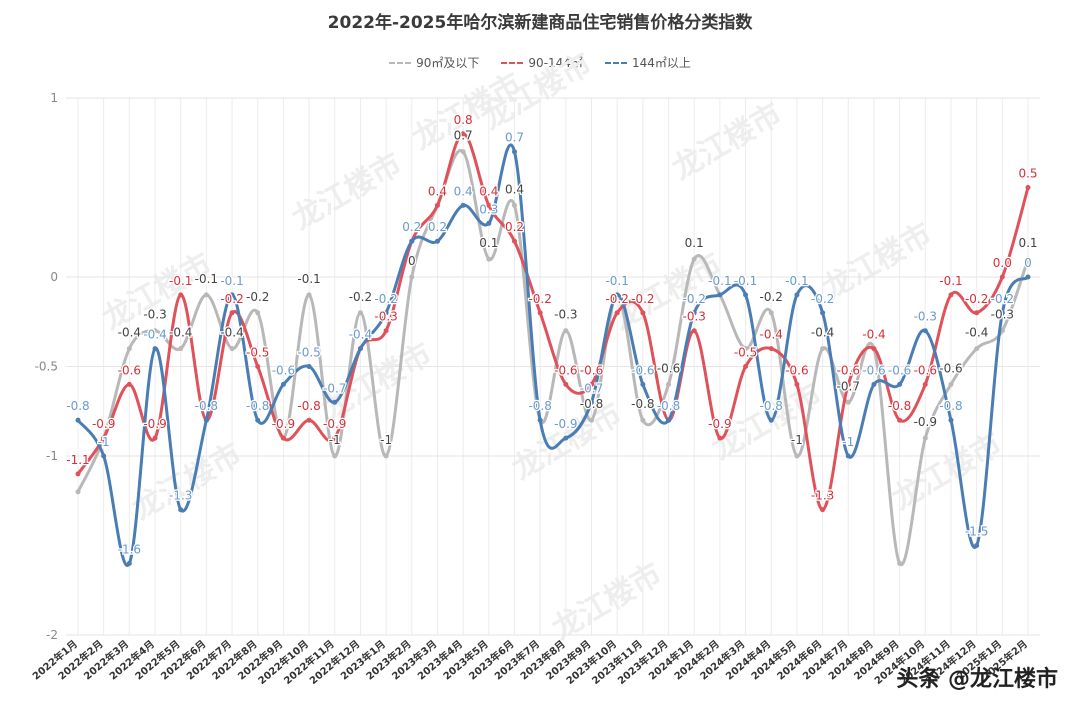 This screenshot has width=1080, height=707. Describe the element at coordinates (448, 63) in the screenshot. I see `legend-label: 90㎡及以下` at that location.